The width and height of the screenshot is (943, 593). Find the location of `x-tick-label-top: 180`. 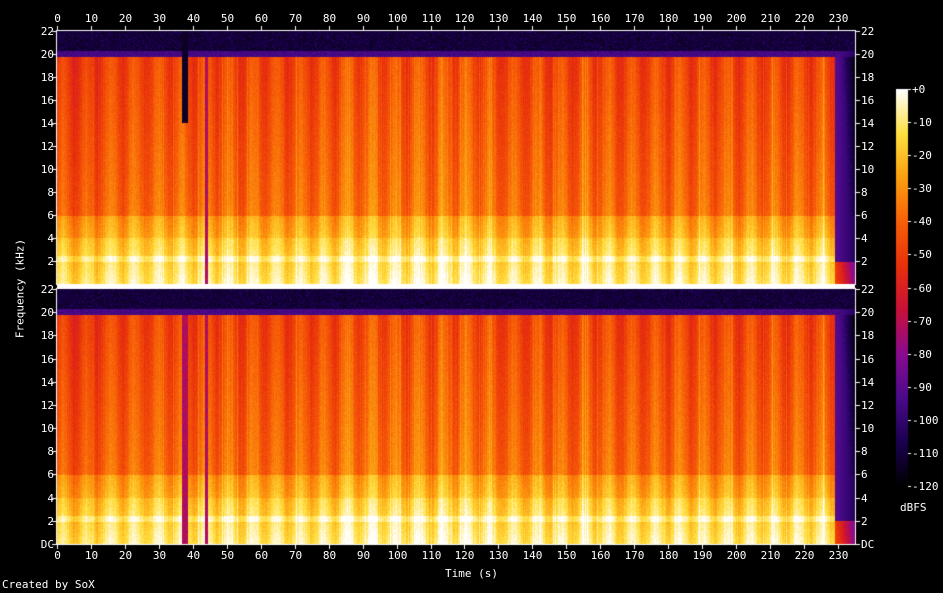

x-tick-label-top: 180 is located at coordinates (668, 18).